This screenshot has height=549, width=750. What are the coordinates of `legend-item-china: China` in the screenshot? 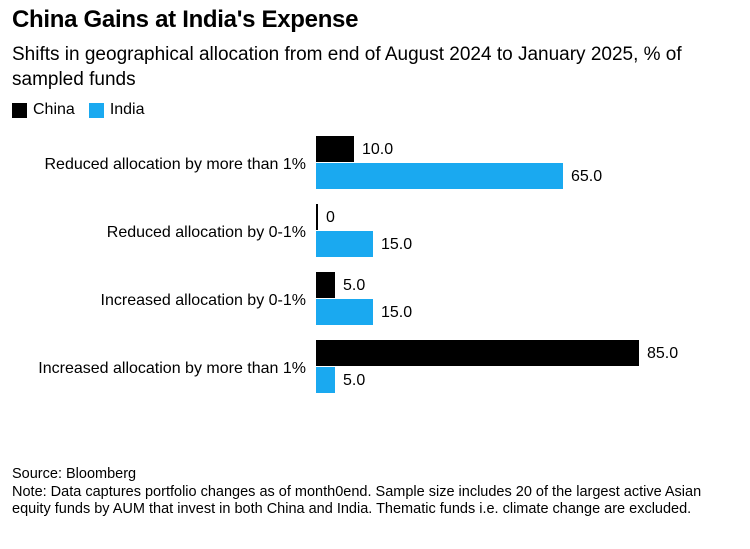 It's located at (43, 110).